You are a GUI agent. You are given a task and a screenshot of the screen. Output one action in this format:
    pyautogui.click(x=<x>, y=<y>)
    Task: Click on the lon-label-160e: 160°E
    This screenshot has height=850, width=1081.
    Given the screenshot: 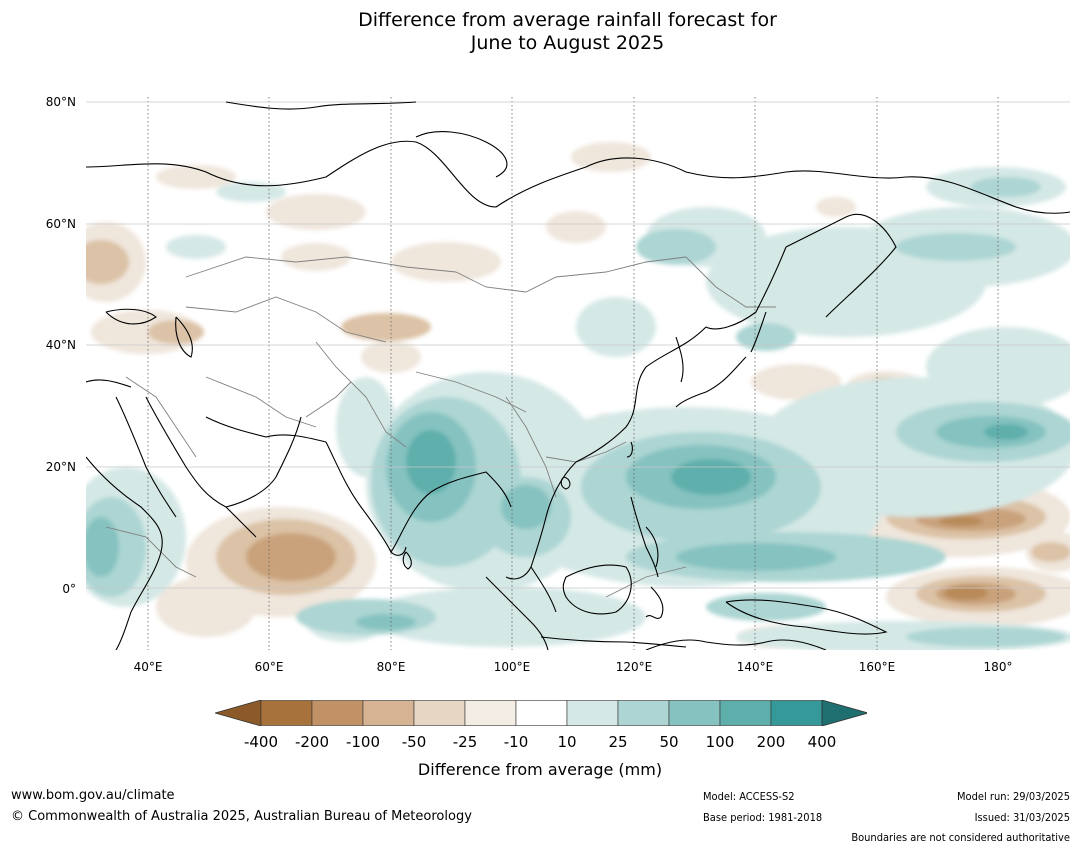 What is the action you would take?
    pyautogui.click(x=877, y=667)
    